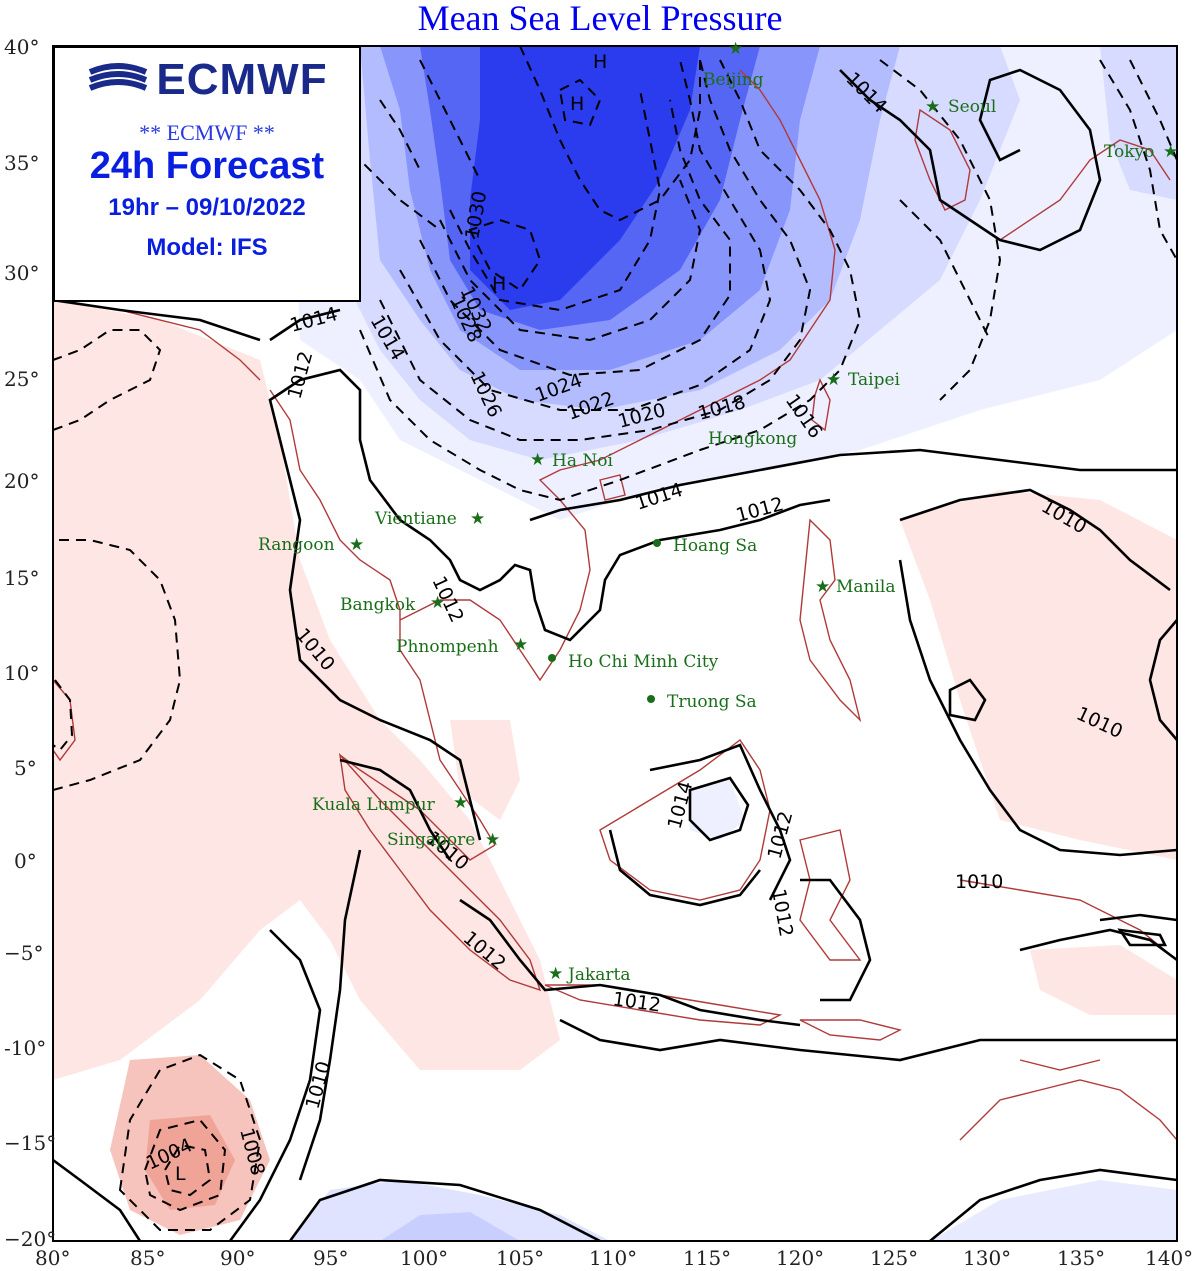 The height and width of the screenshot is (1271, 1200). What do you see at coordinates (1169, 1258) in the screenshot?
I see `lon-tick: 140°` at bounding box center [1169, 1258].